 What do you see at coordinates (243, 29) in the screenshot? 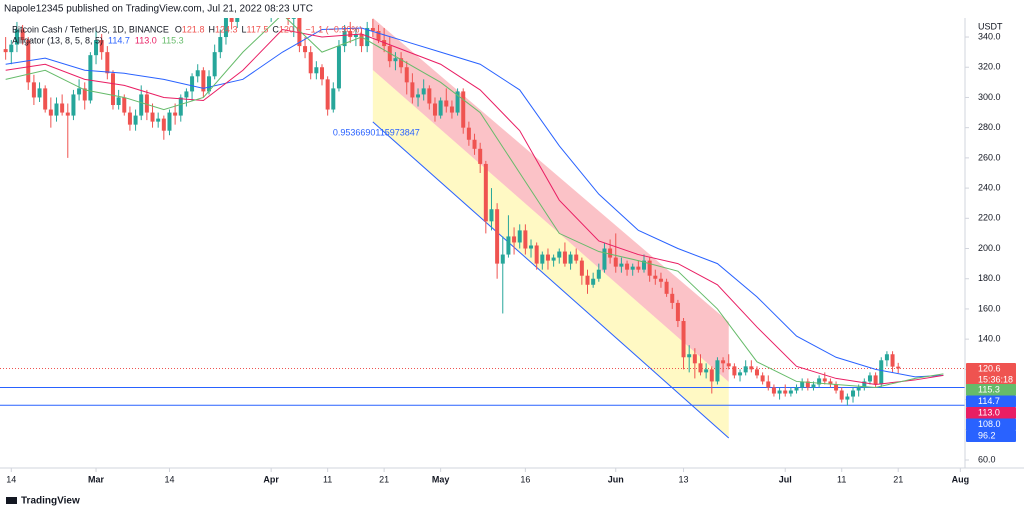
I see `ohlc-label: L` at bounding box center [243, 29].